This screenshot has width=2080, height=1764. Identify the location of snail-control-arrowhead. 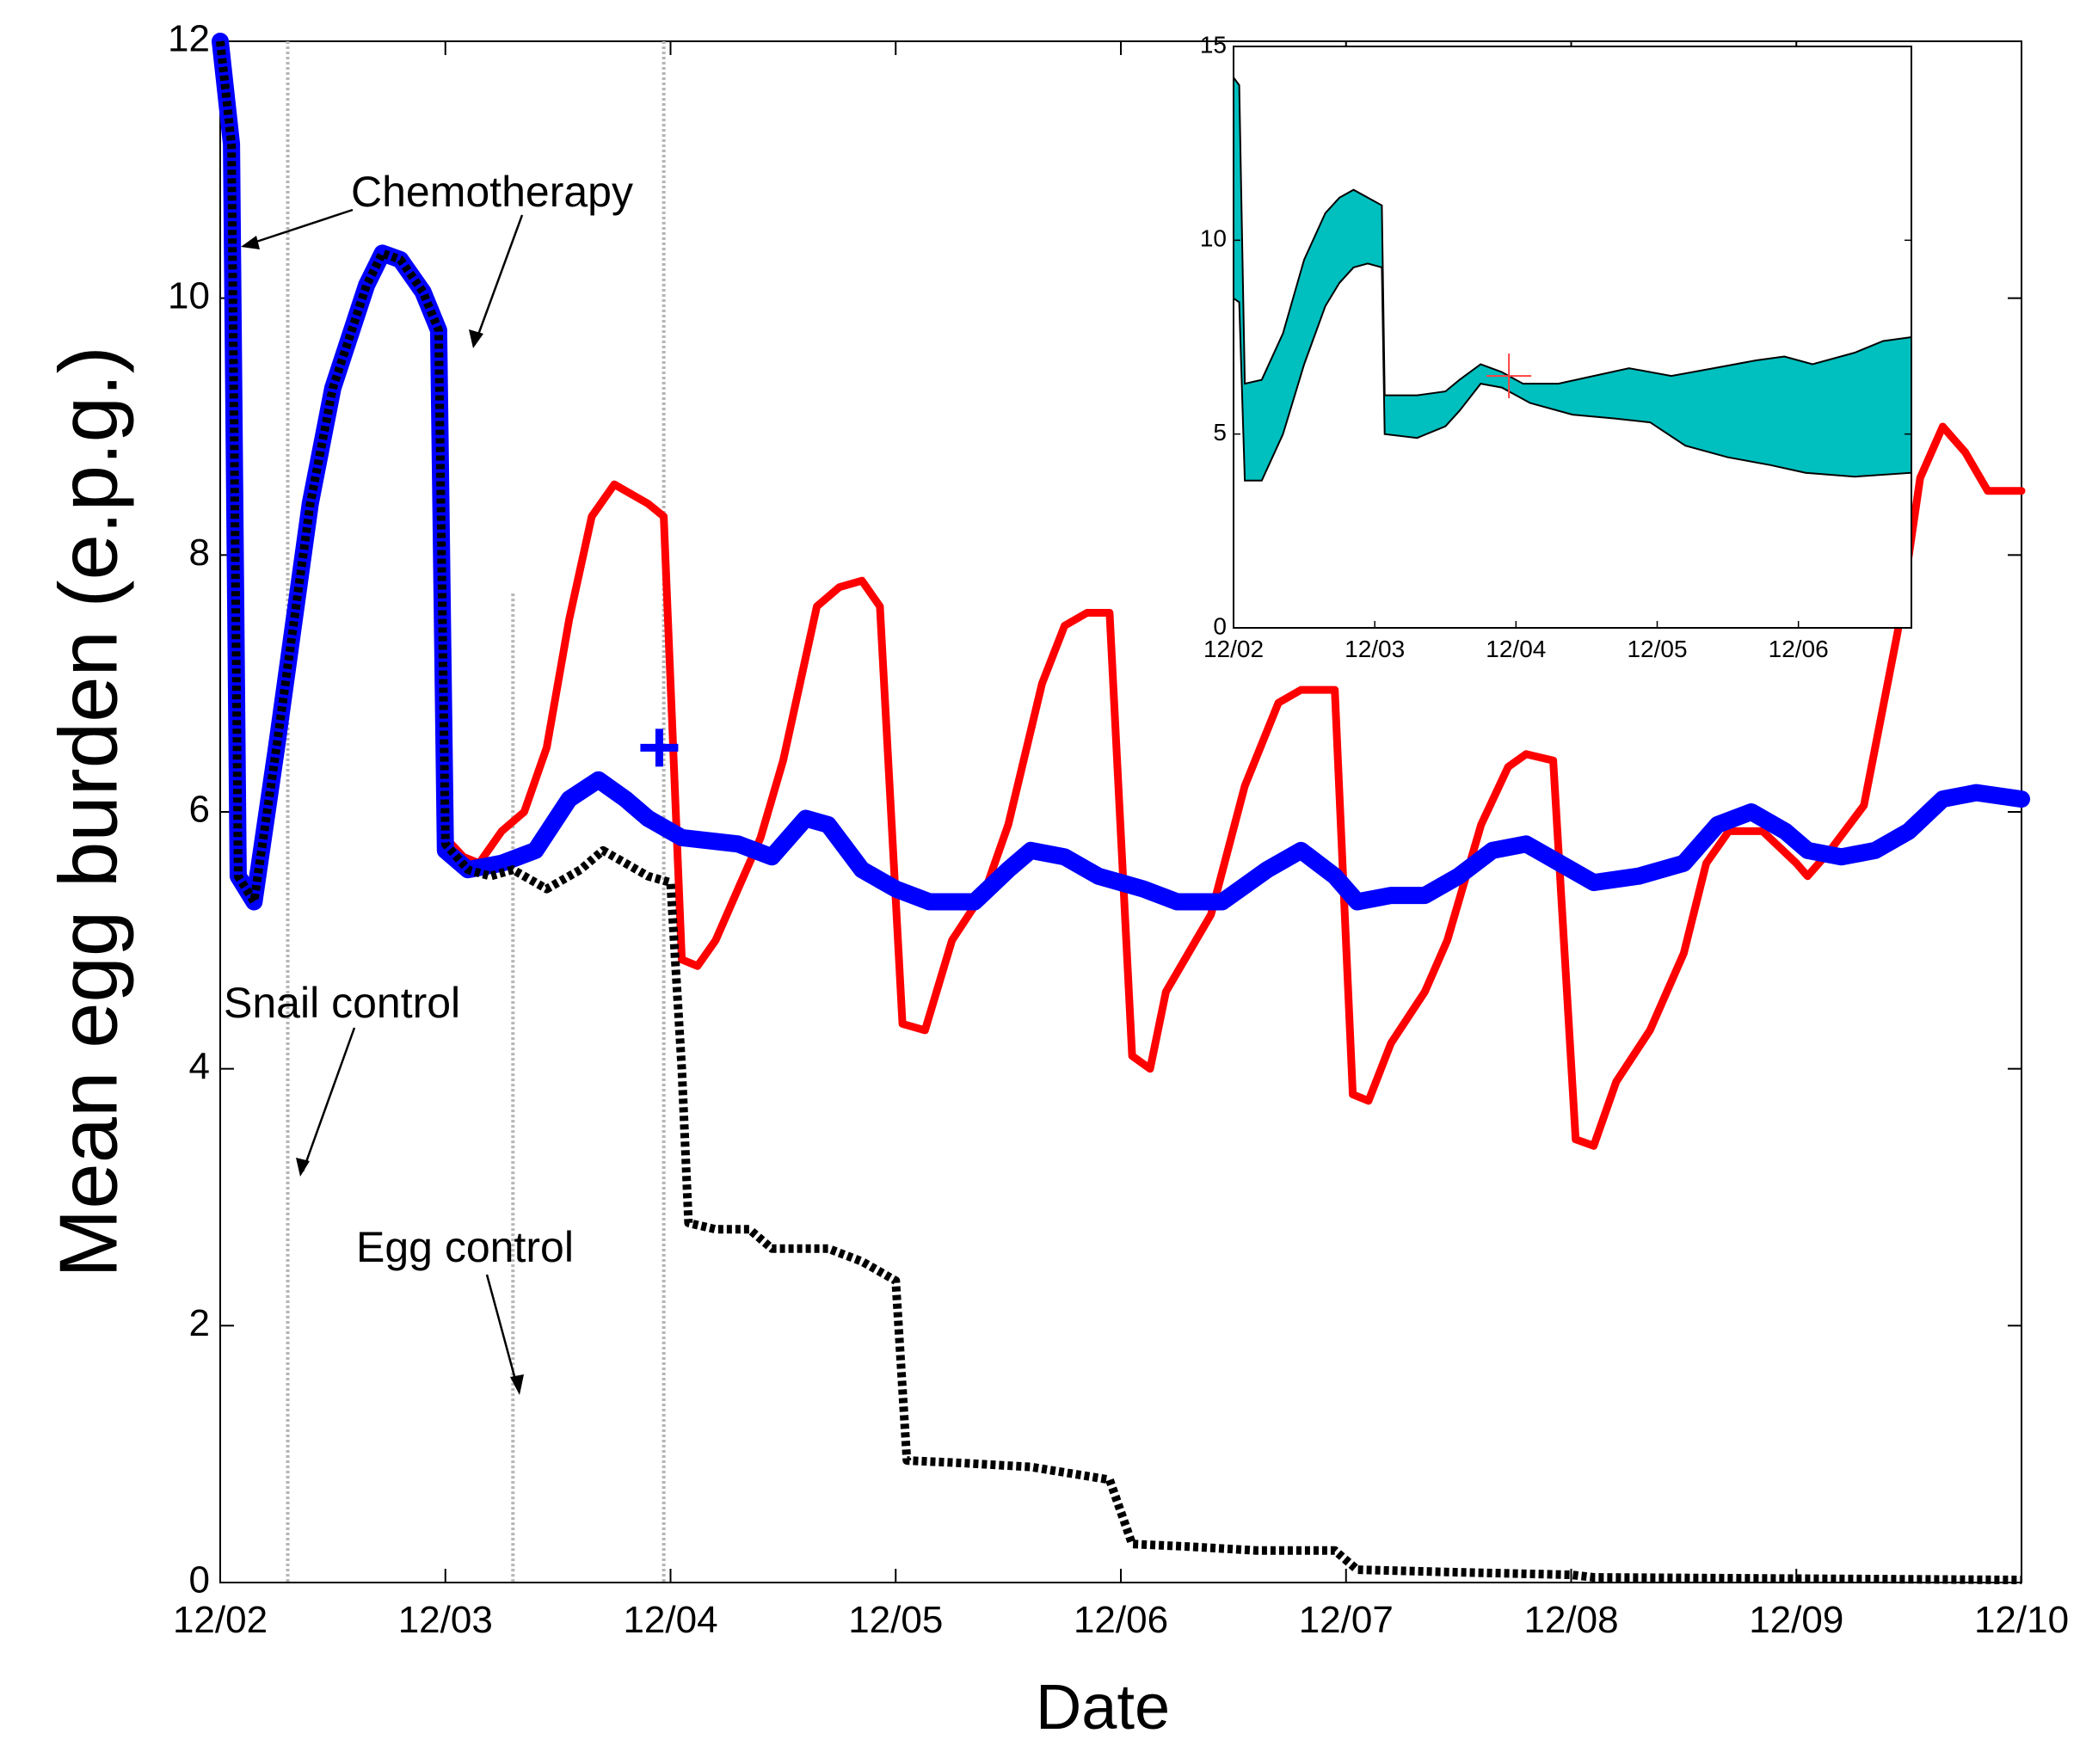
(303, 1167).